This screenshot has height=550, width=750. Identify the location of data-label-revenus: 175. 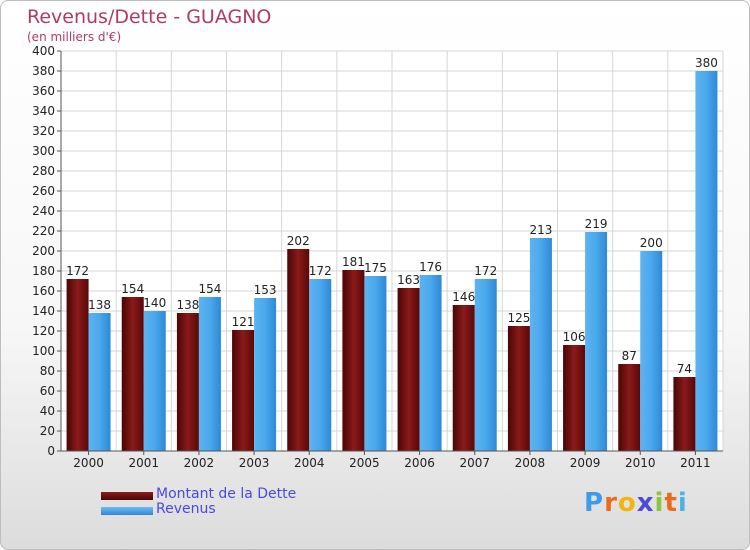
(375, 268).